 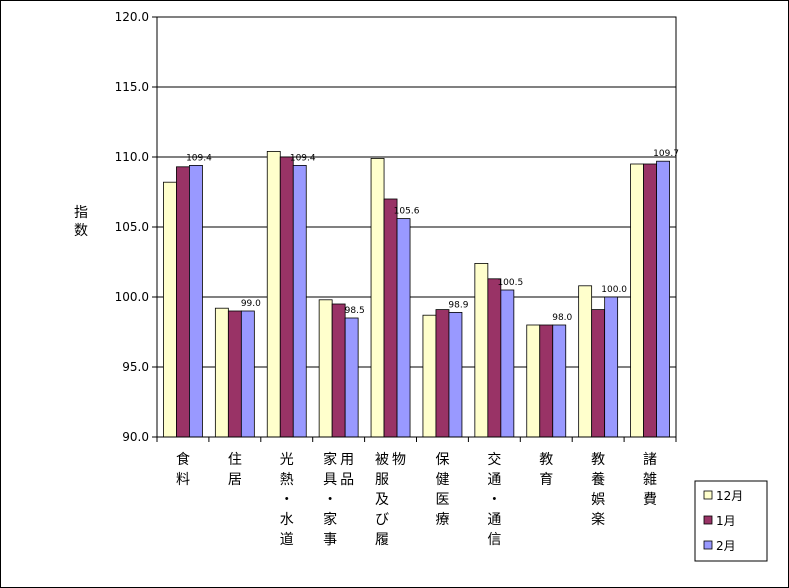 What do you see at coordinates (251, 304) in the screenshot?
I see `data-label: 99.0` at bounding box center [251, 304].